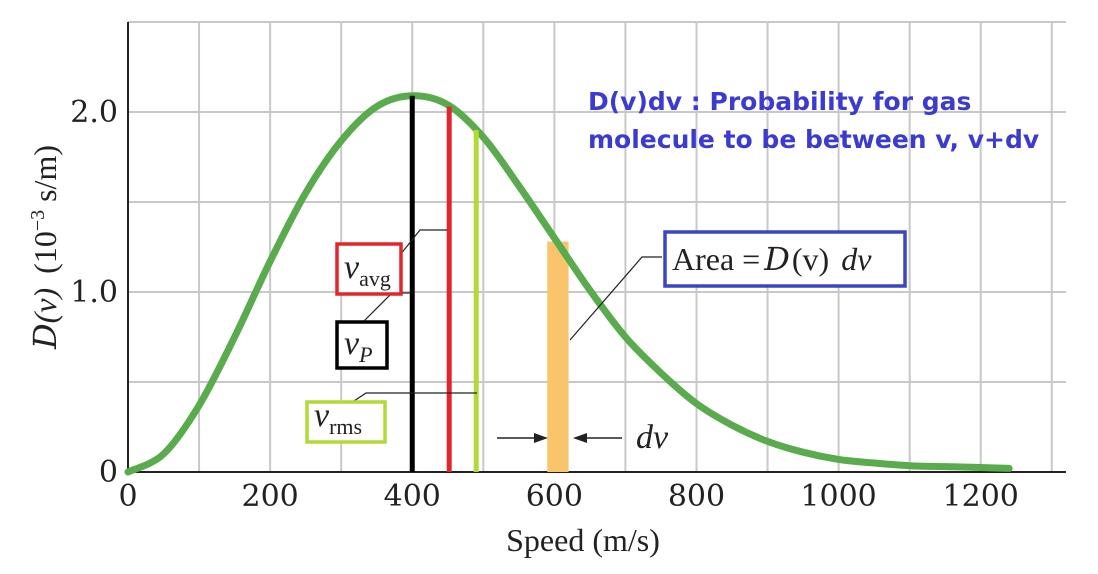  I want to click on annotation-line-2: molecule to be between v, v+dv, so click(813, 139).